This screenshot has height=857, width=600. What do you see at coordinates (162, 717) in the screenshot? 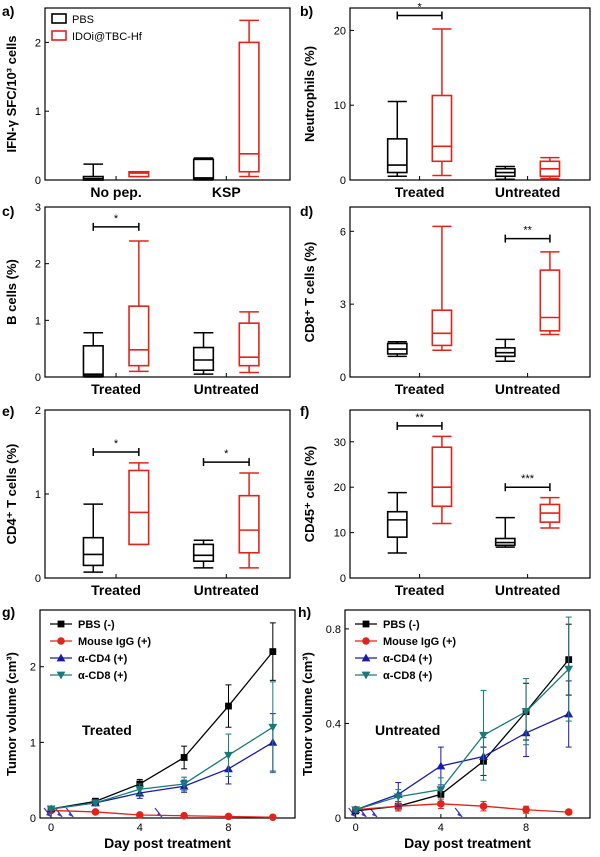
I see `series-pbs` at bounding box center [162, 717].